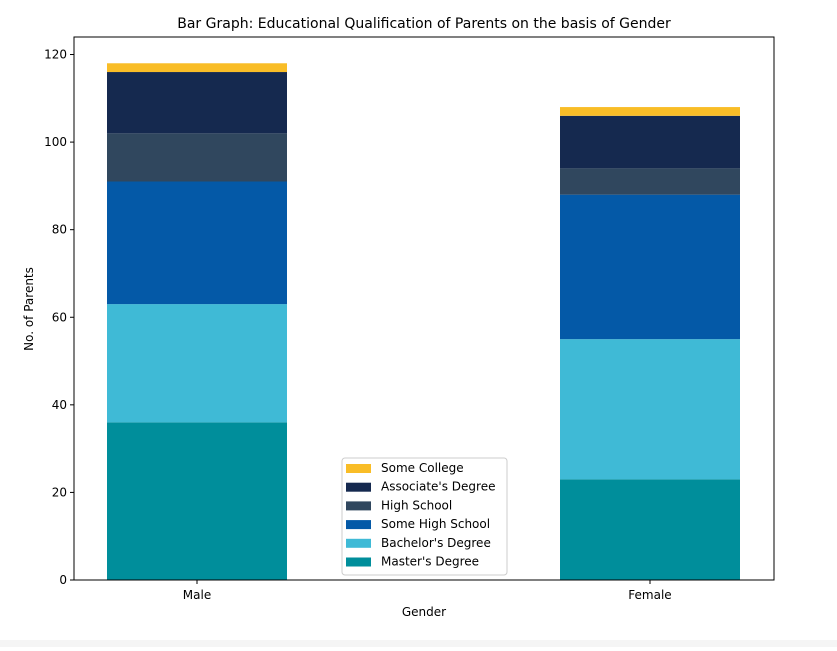 Image resolution: width=837 pixels, height=651 pixels. What do you see at coordinates (418, 643) in the screenshot?
I see `bottom-strip` at bounding box center [418, 643].